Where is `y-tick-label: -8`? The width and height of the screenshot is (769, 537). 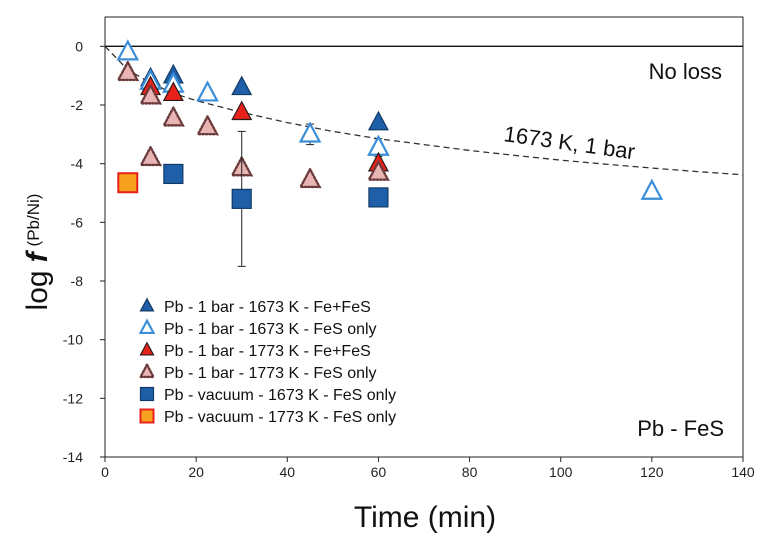
y-tick-label: -8 is located at coordinates (77, 281).